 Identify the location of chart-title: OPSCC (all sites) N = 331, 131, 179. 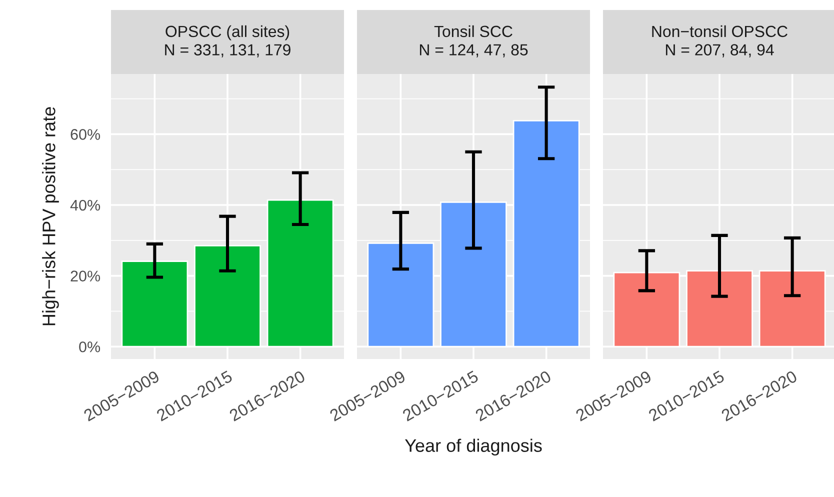
(227, 41).